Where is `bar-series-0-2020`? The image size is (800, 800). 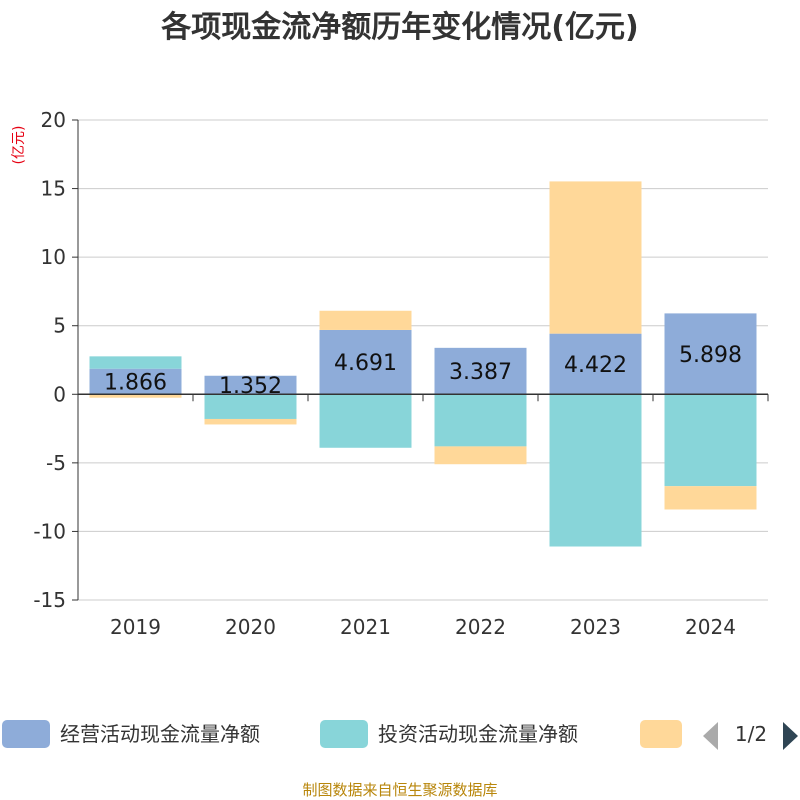
bar-series-0-2020 is located at coordinates (250, 385).